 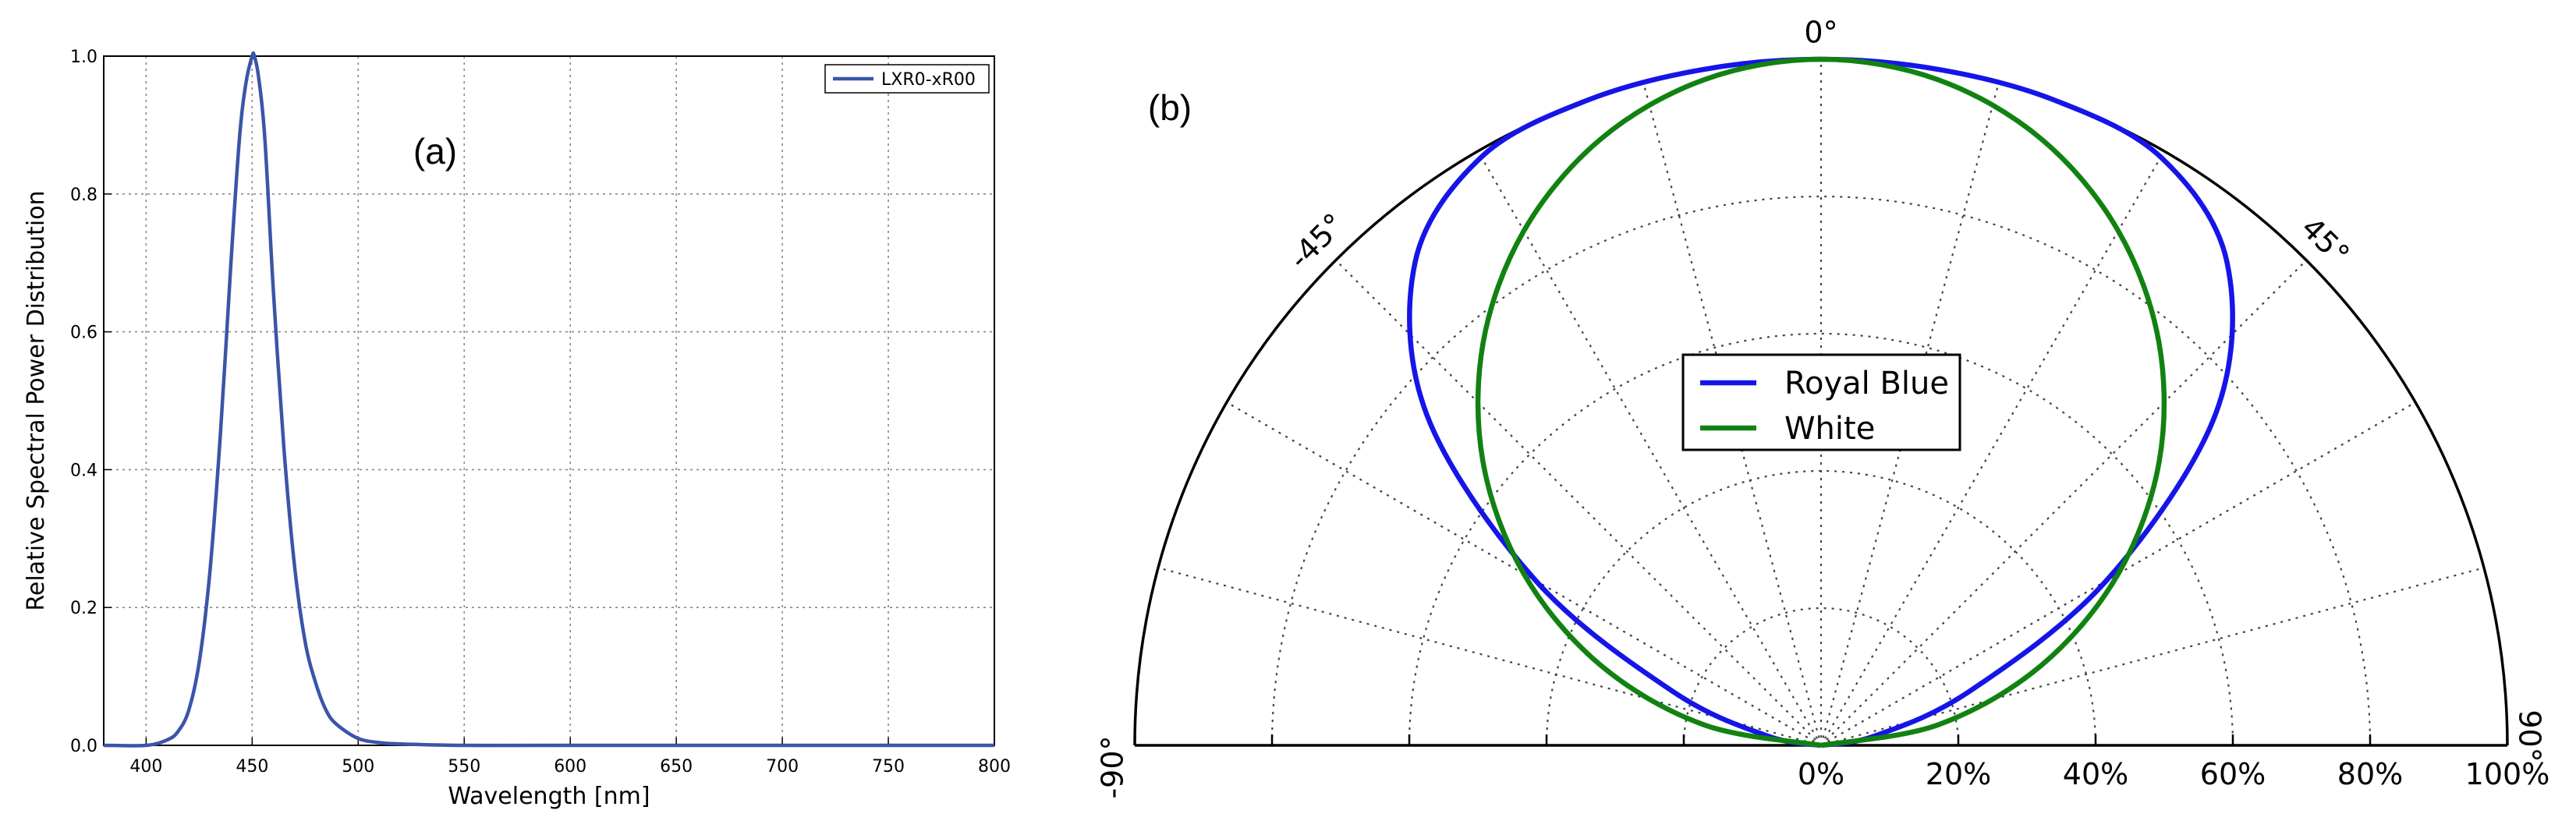 What do you see at coordinates (1170, 107) in the screenshot?
I see `panel-b-label: (b)` at bounding box center [1170, 107].